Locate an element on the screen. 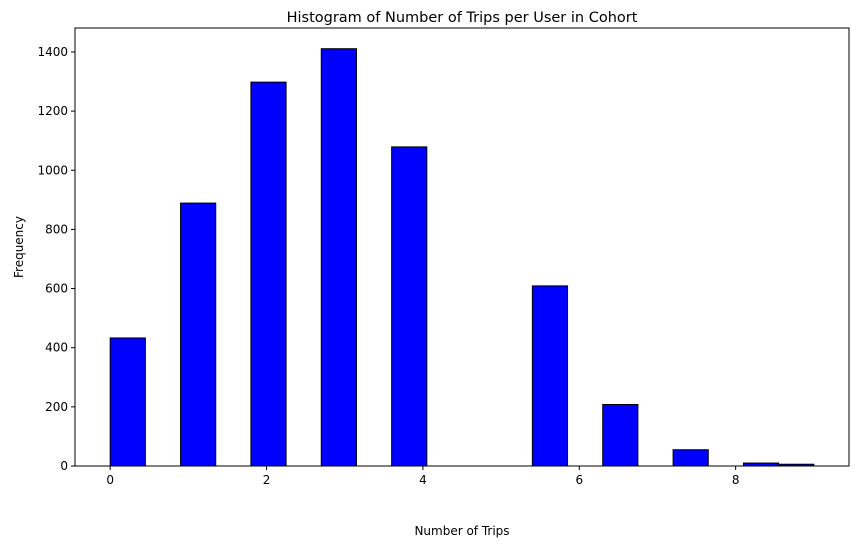 This screenshot has width=859, height=547. y-tick-label: 1000 is located at coordinates (52, 170).